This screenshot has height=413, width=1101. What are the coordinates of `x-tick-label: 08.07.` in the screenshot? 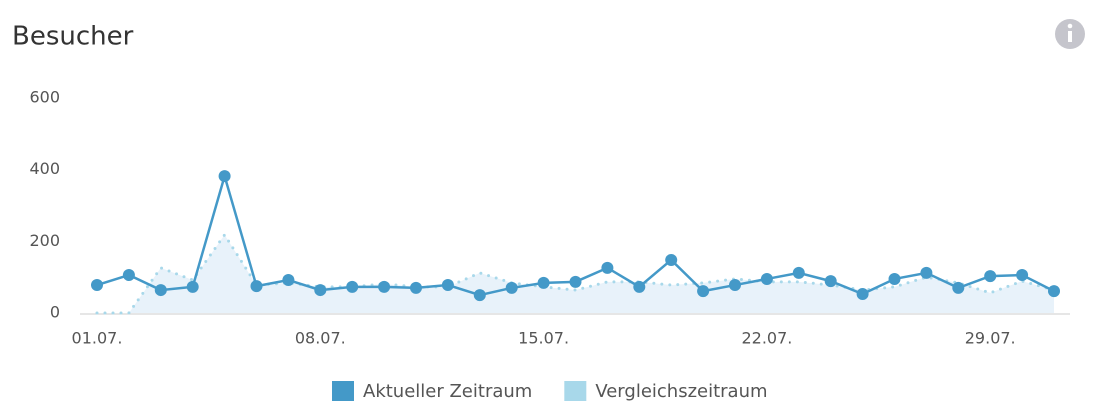 It's located at (320, 338).